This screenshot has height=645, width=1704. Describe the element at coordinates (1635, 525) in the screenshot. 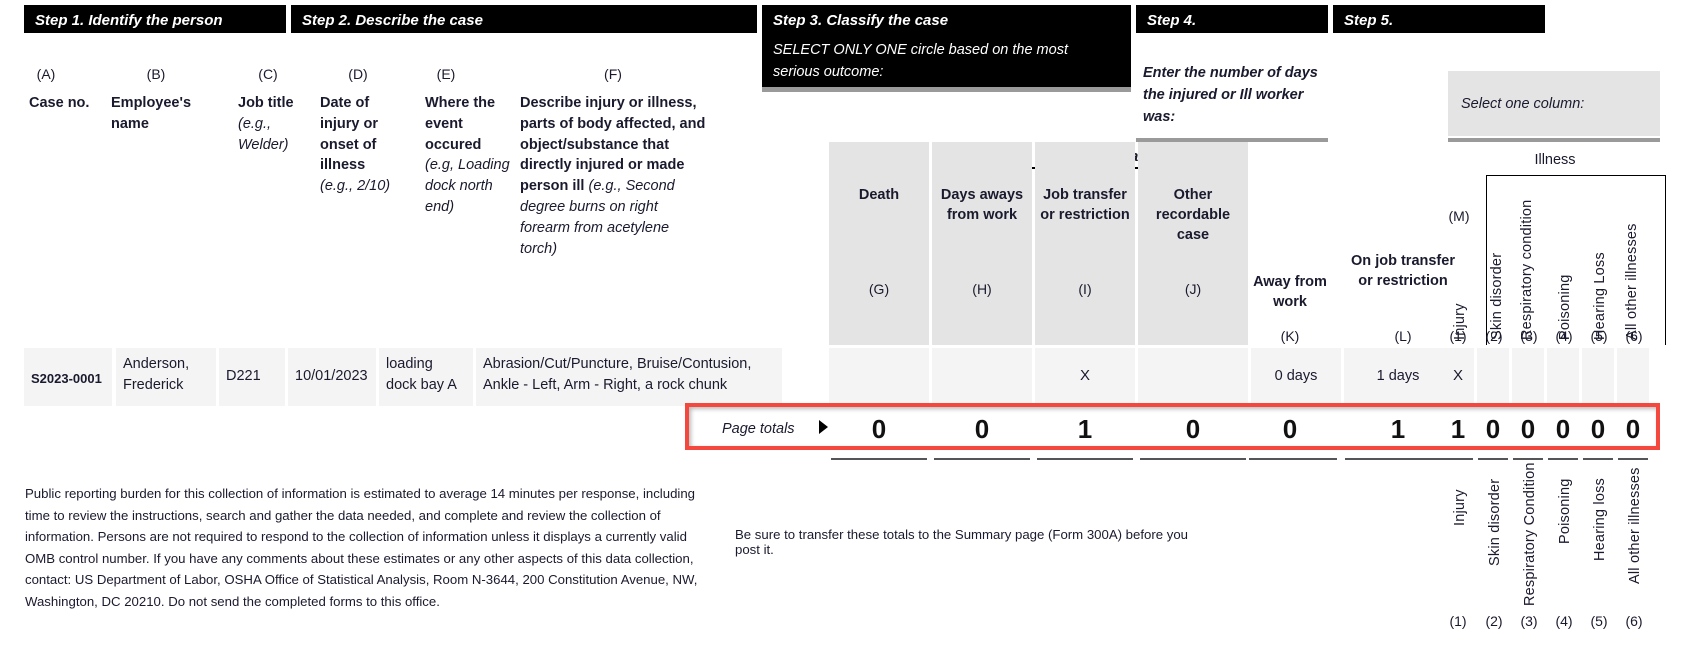

I see `illness-footer-label-all-other: All other illnesses` at that location.